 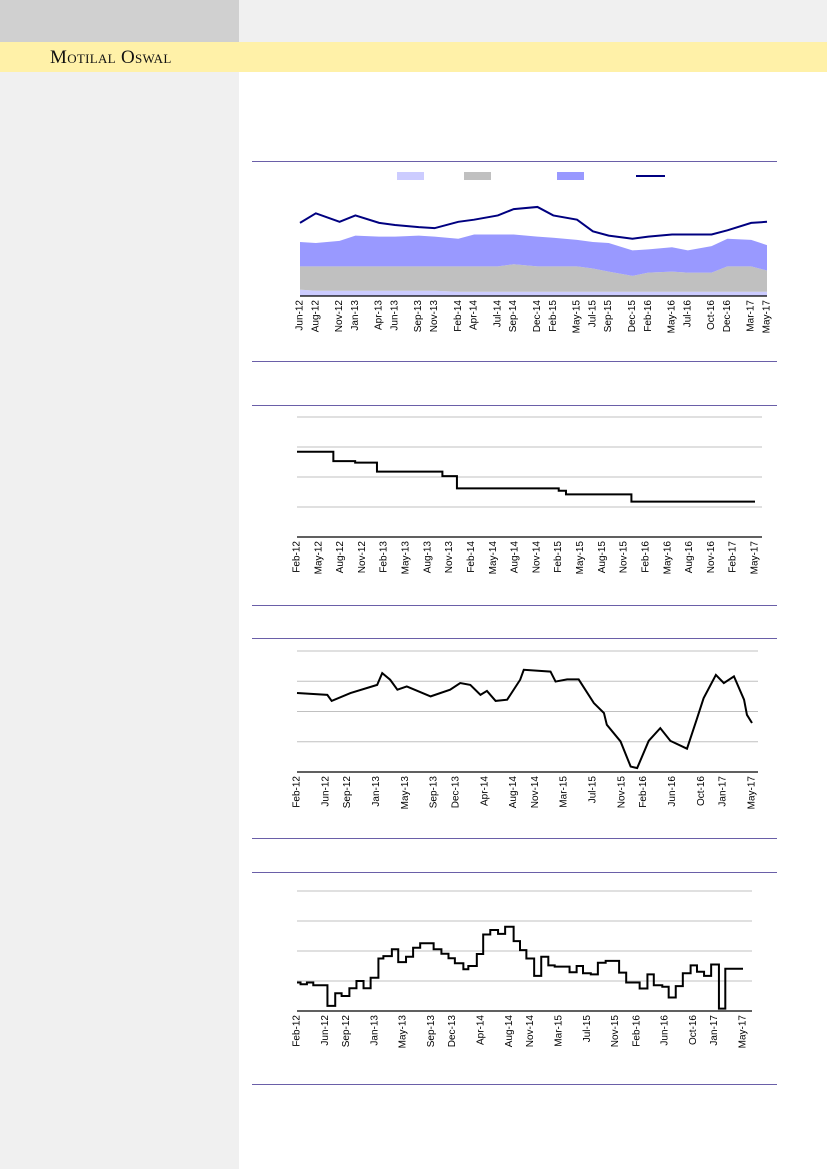 What do you see at coordinates (711, 557) in the screenshot?
I see `x-tick-label: Nov-16` at bounding box center [711, 557].